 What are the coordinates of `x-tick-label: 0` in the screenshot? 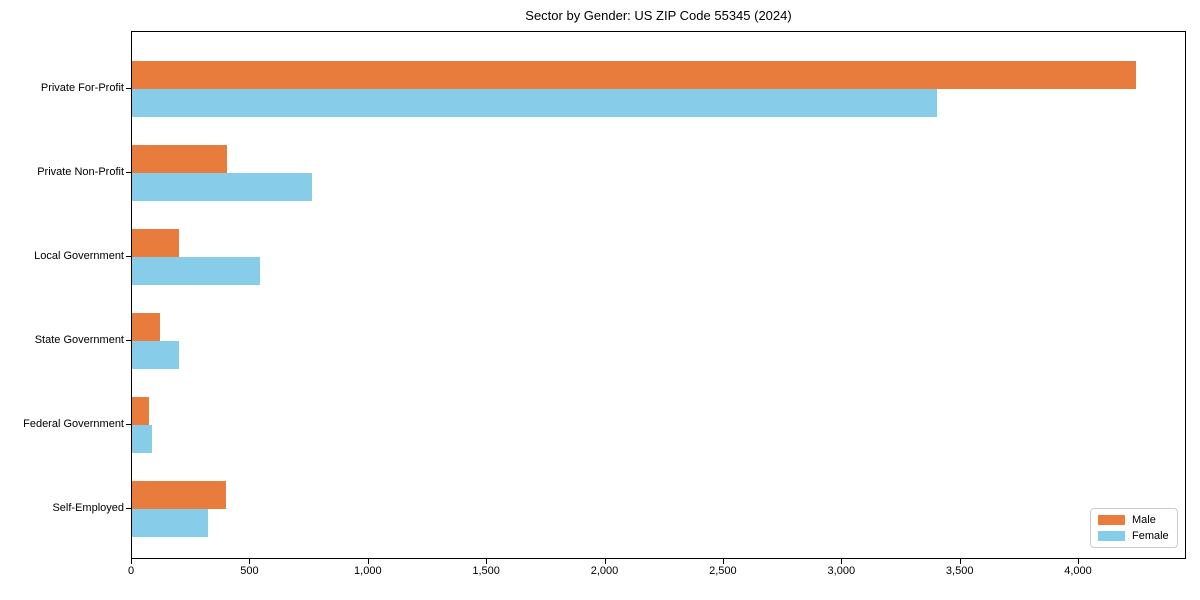 It's located at (131, 571).